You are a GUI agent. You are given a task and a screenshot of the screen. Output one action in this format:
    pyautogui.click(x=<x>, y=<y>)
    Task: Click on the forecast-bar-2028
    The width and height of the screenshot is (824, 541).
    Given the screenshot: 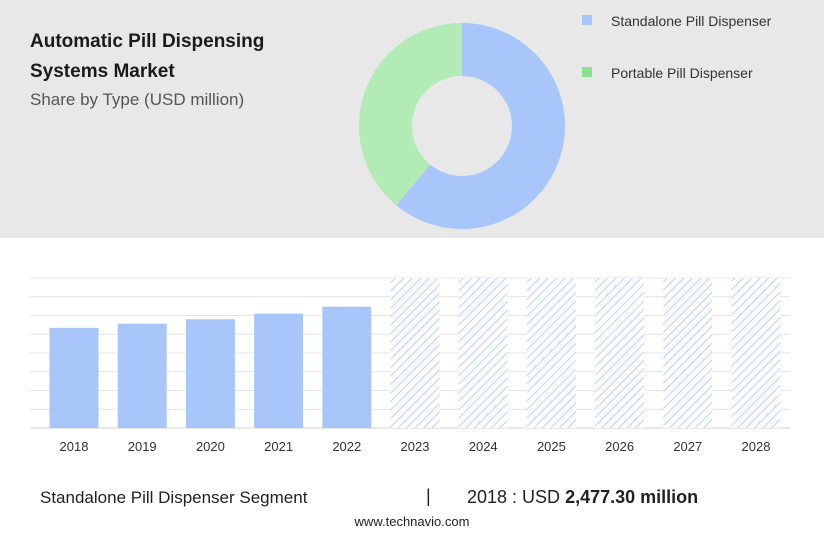 What is the action you would take?
    pyautogui.click(x=756, y=353)
    